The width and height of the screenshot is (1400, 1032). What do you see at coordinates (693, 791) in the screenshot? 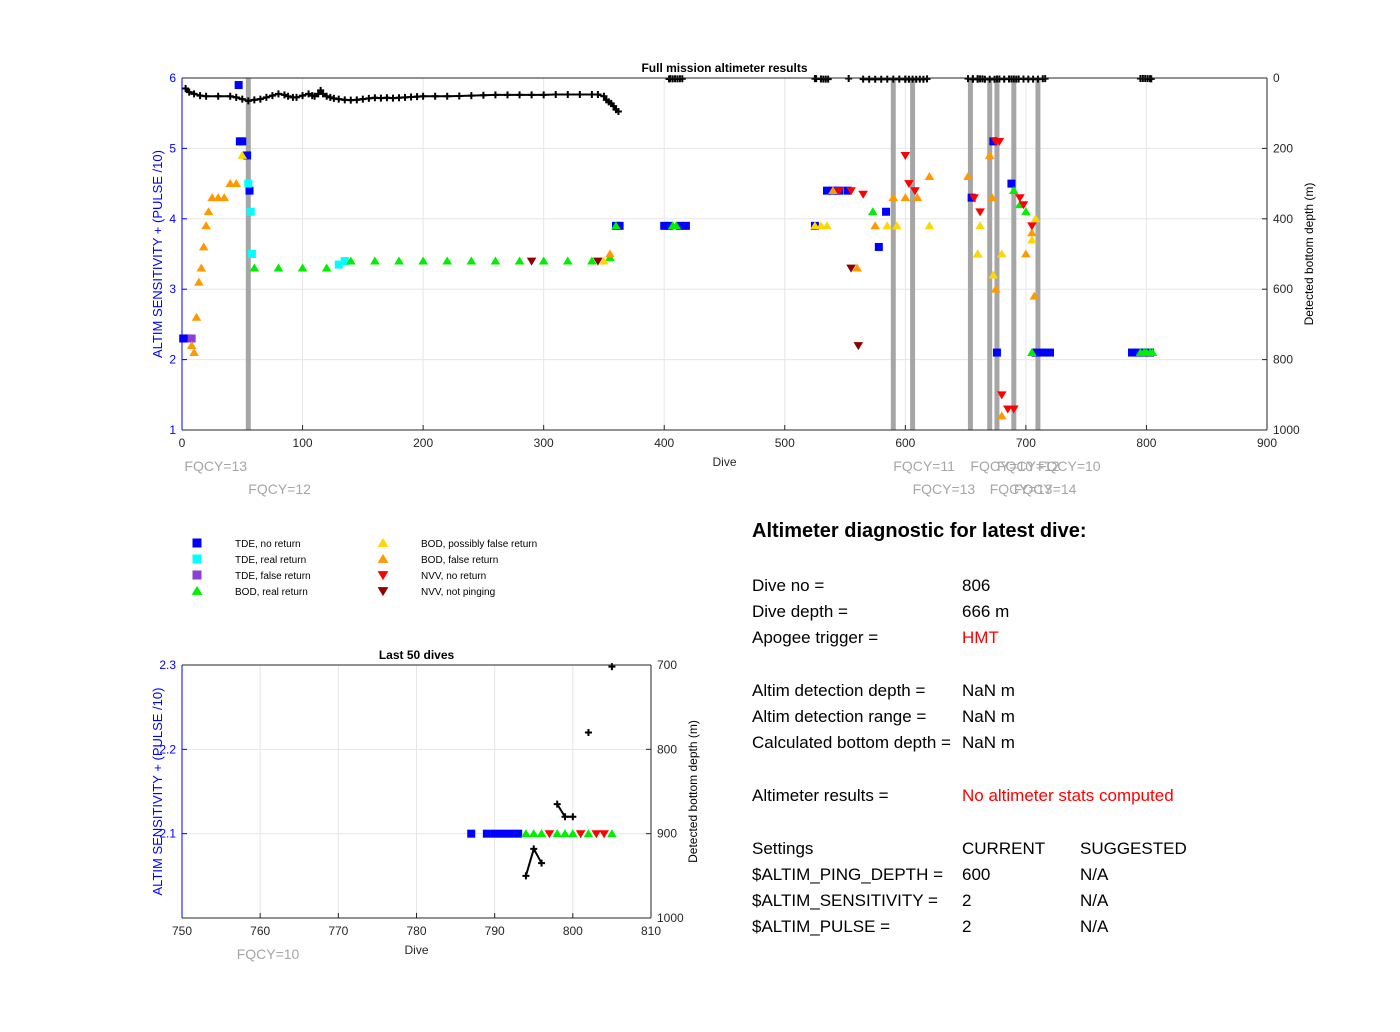
I see `y-right-axis-label: Detected bottom depth (m)` at bounding box center [693, 791].